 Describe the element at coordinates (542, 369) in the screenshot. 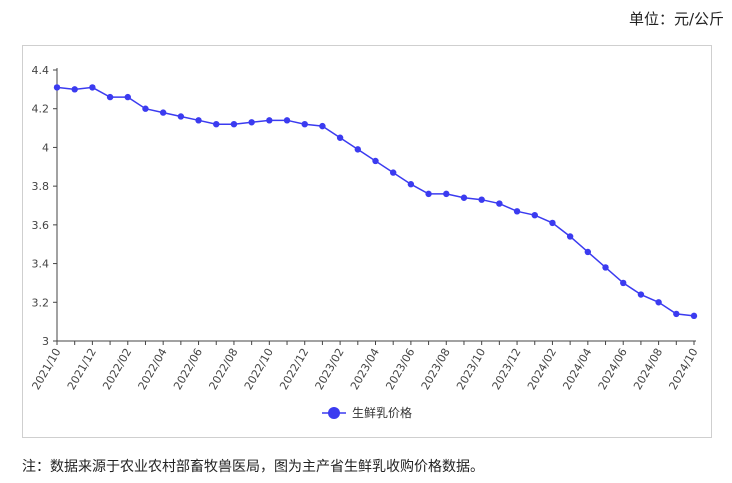

I see `x-tick-label: 2024/02` at that location.